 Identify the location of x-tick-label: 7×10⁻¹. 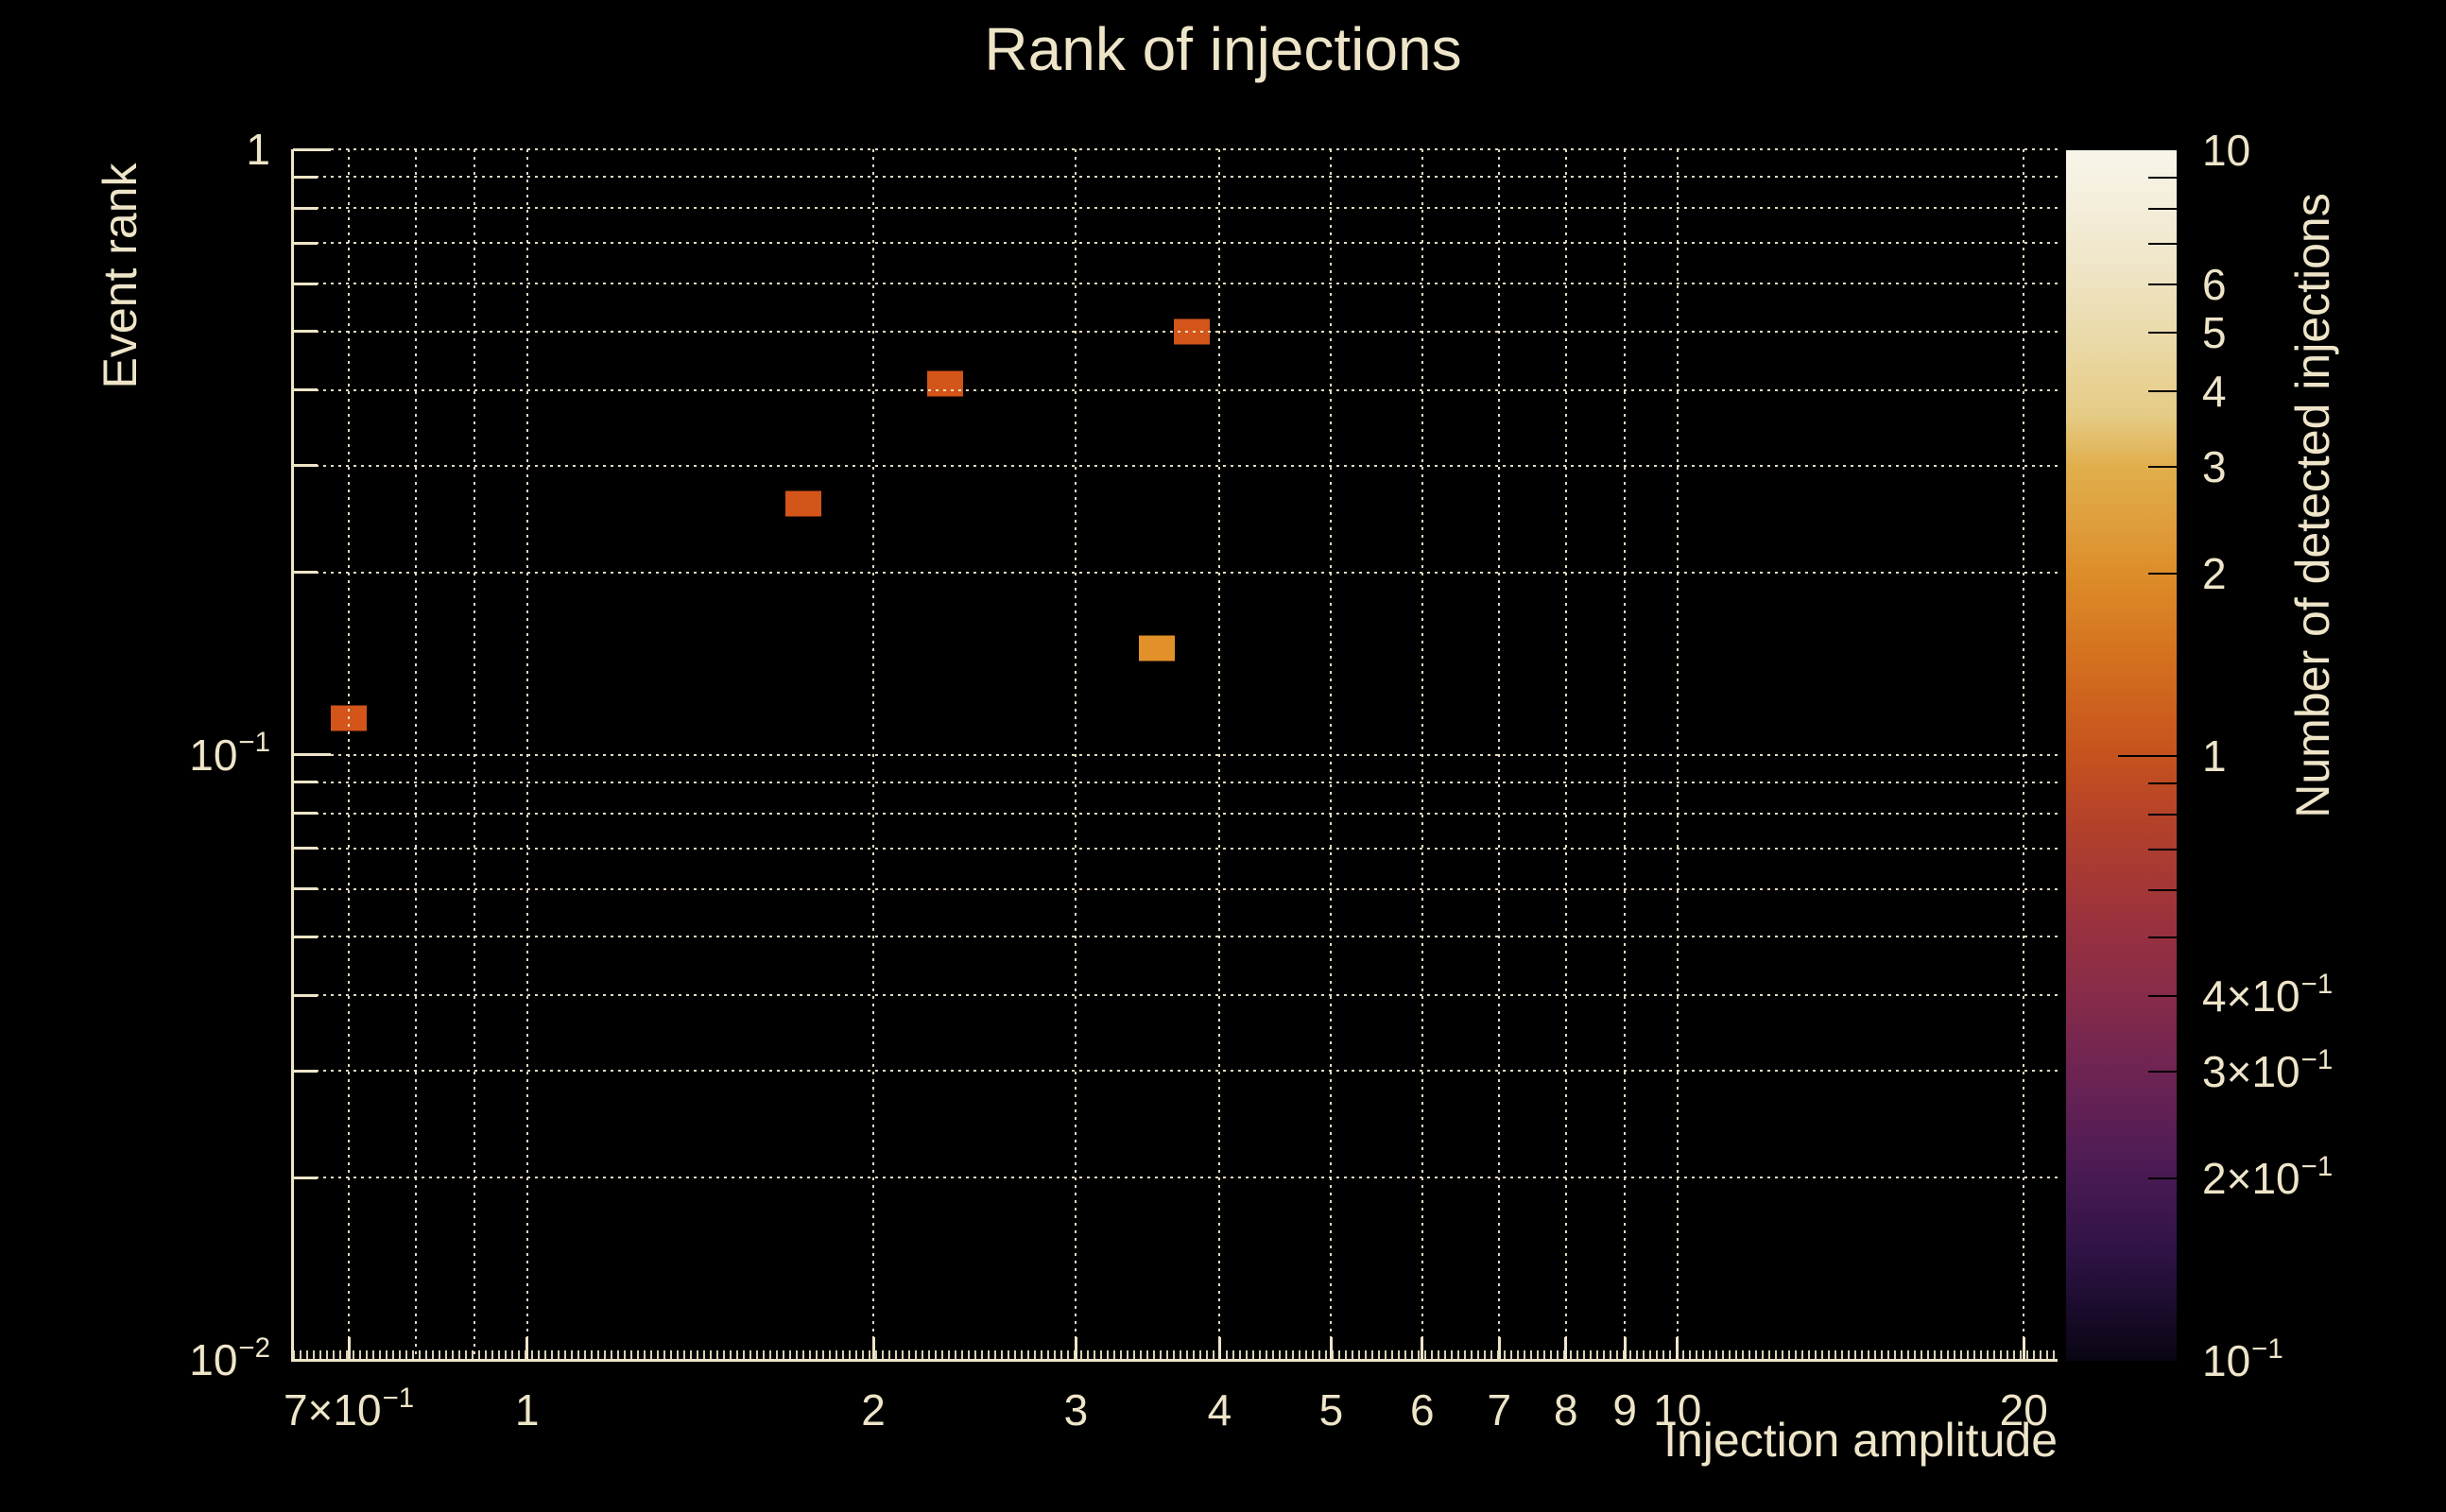
(349, 1408).